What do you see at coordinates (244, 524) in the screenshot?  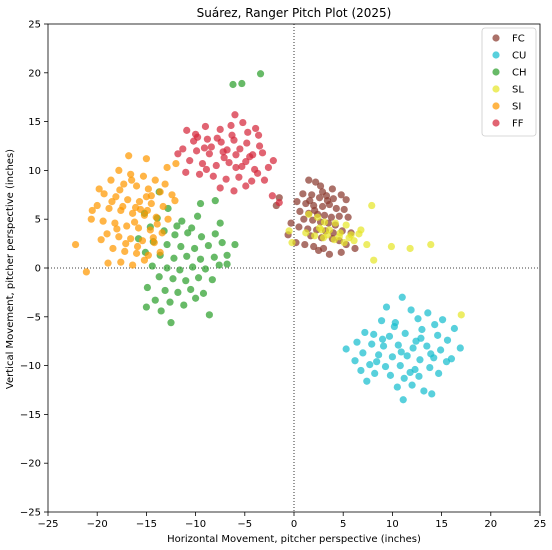 I see `x-tick-label: −5` at bounding box center [244, 524].